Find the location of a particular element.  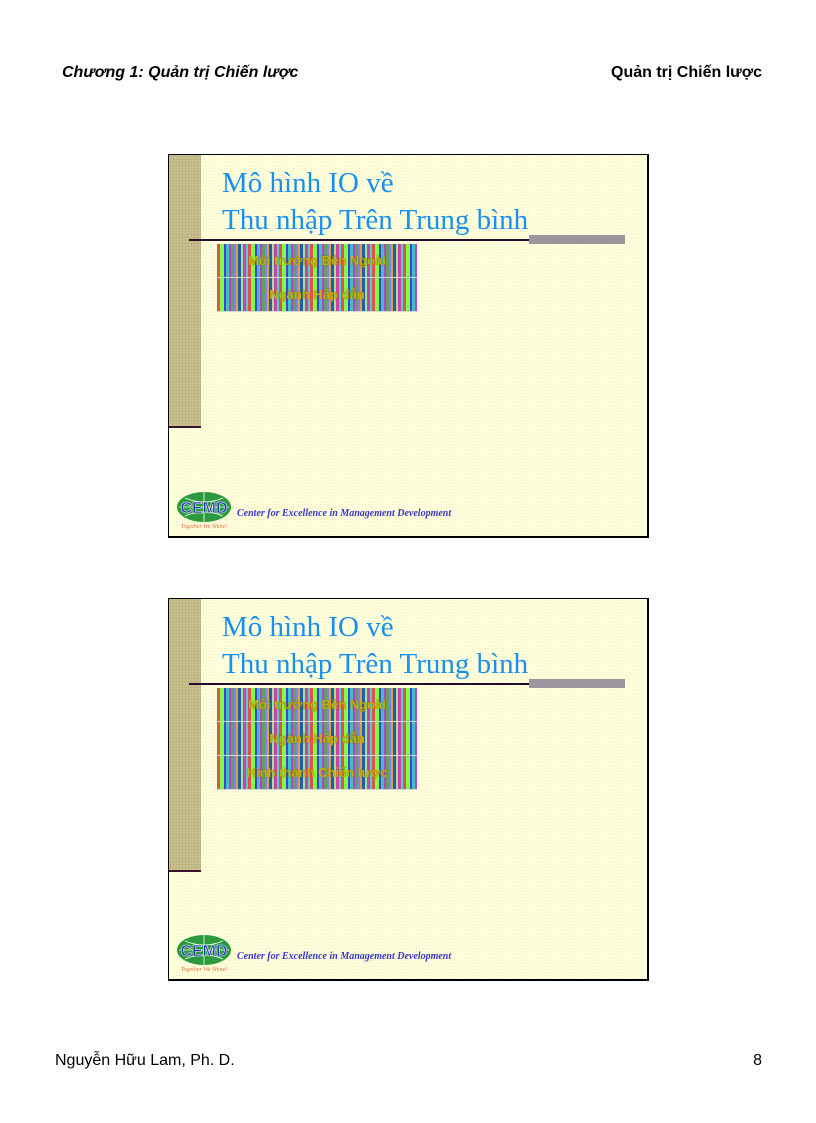

chapter-header: Chương 1: Quản trị Chiến lược is located at coordinates (180, 72).